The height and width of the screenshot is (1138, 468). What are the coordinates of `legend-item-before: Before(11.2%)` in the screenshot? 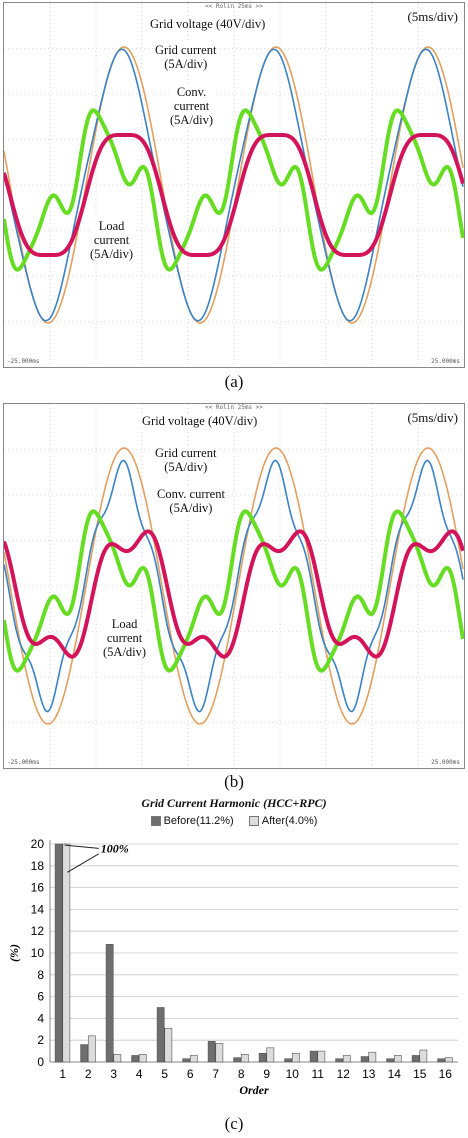 It's located at (192, 821).